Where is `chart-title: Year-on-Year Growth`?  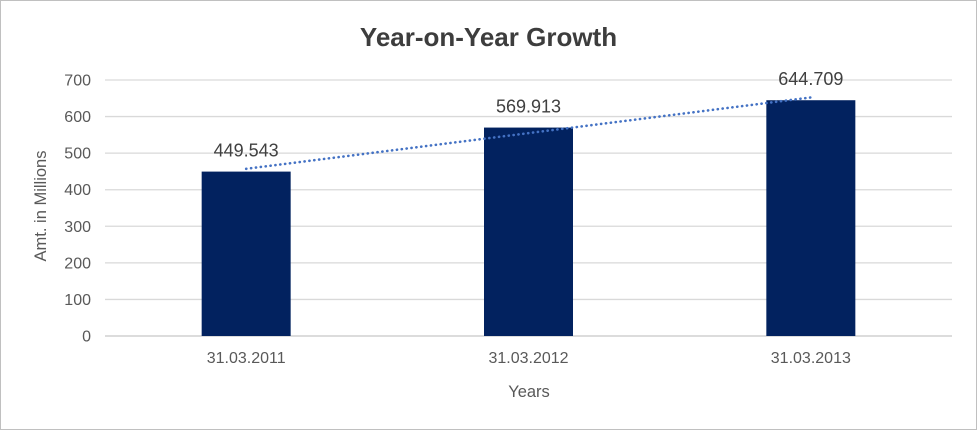 chart-title: Year-on-Year Growth is located at coordinates (488, 37).